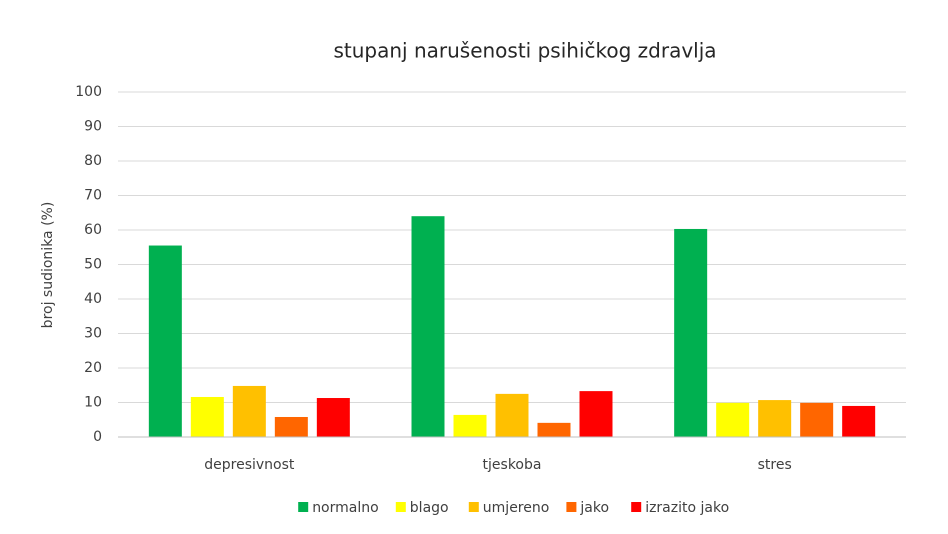 The image size is (948, 534). I want to click on y-tick-label: 0, so click(97, 437).